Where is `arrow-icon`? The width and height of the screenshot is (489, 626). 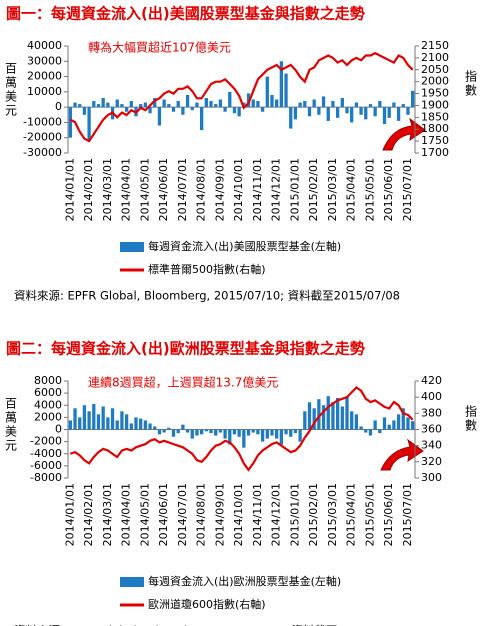 arrow-icon is located at coordinates (402, 454).